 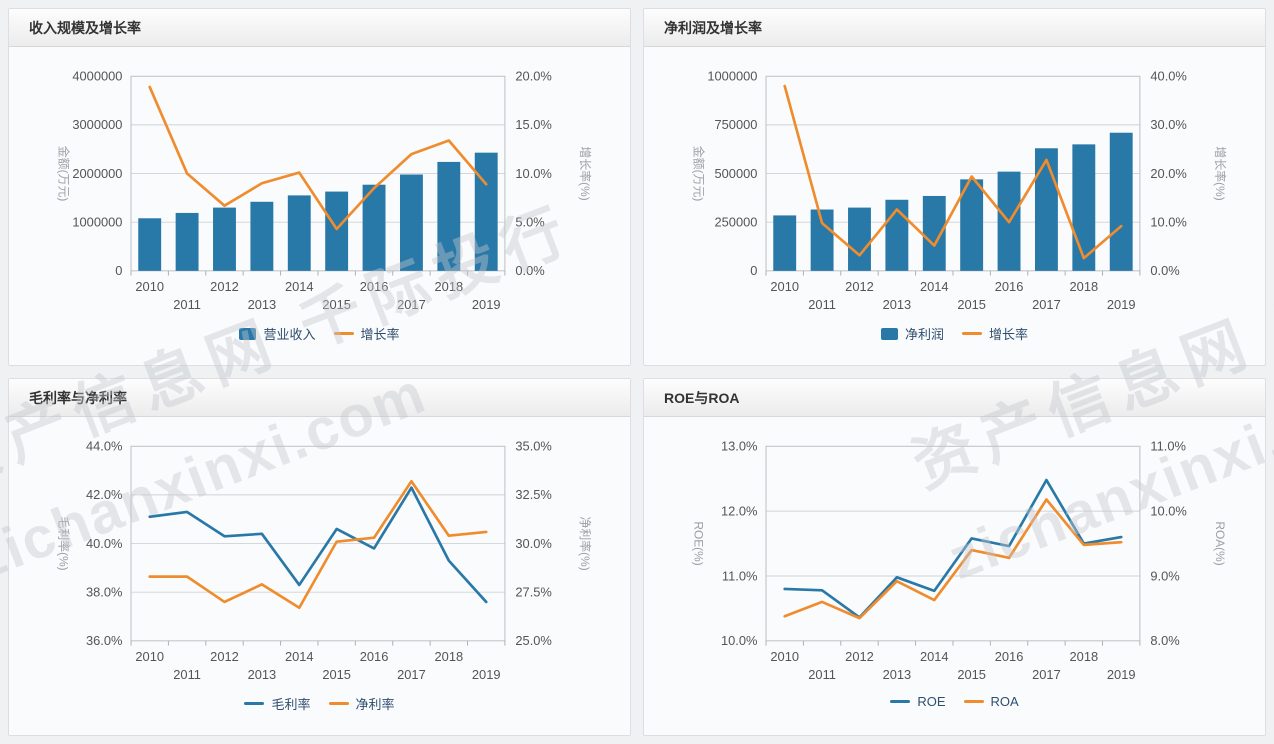 I want to click on panel-header: 毛利率与净利率, so click(x=319, y=398).